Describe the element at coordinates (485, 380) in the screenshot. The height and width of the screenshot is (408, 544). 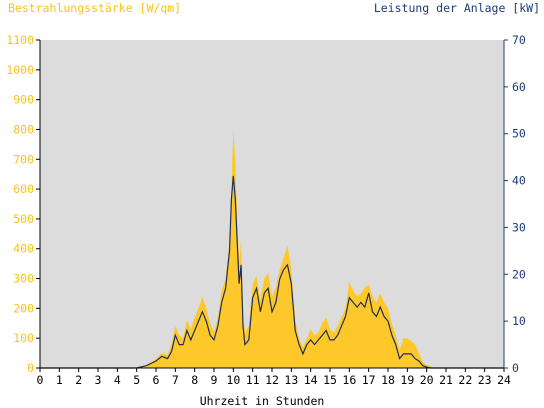
I see `x-tick-label: 23` at that location.